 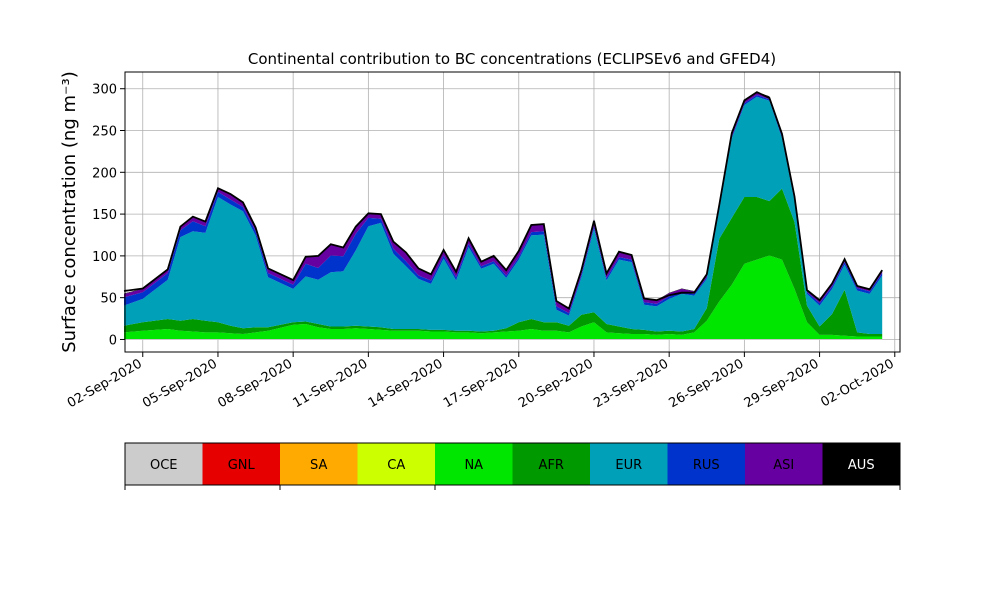 I want to click on legend-label-na: NA, so click(x=473, y=465).